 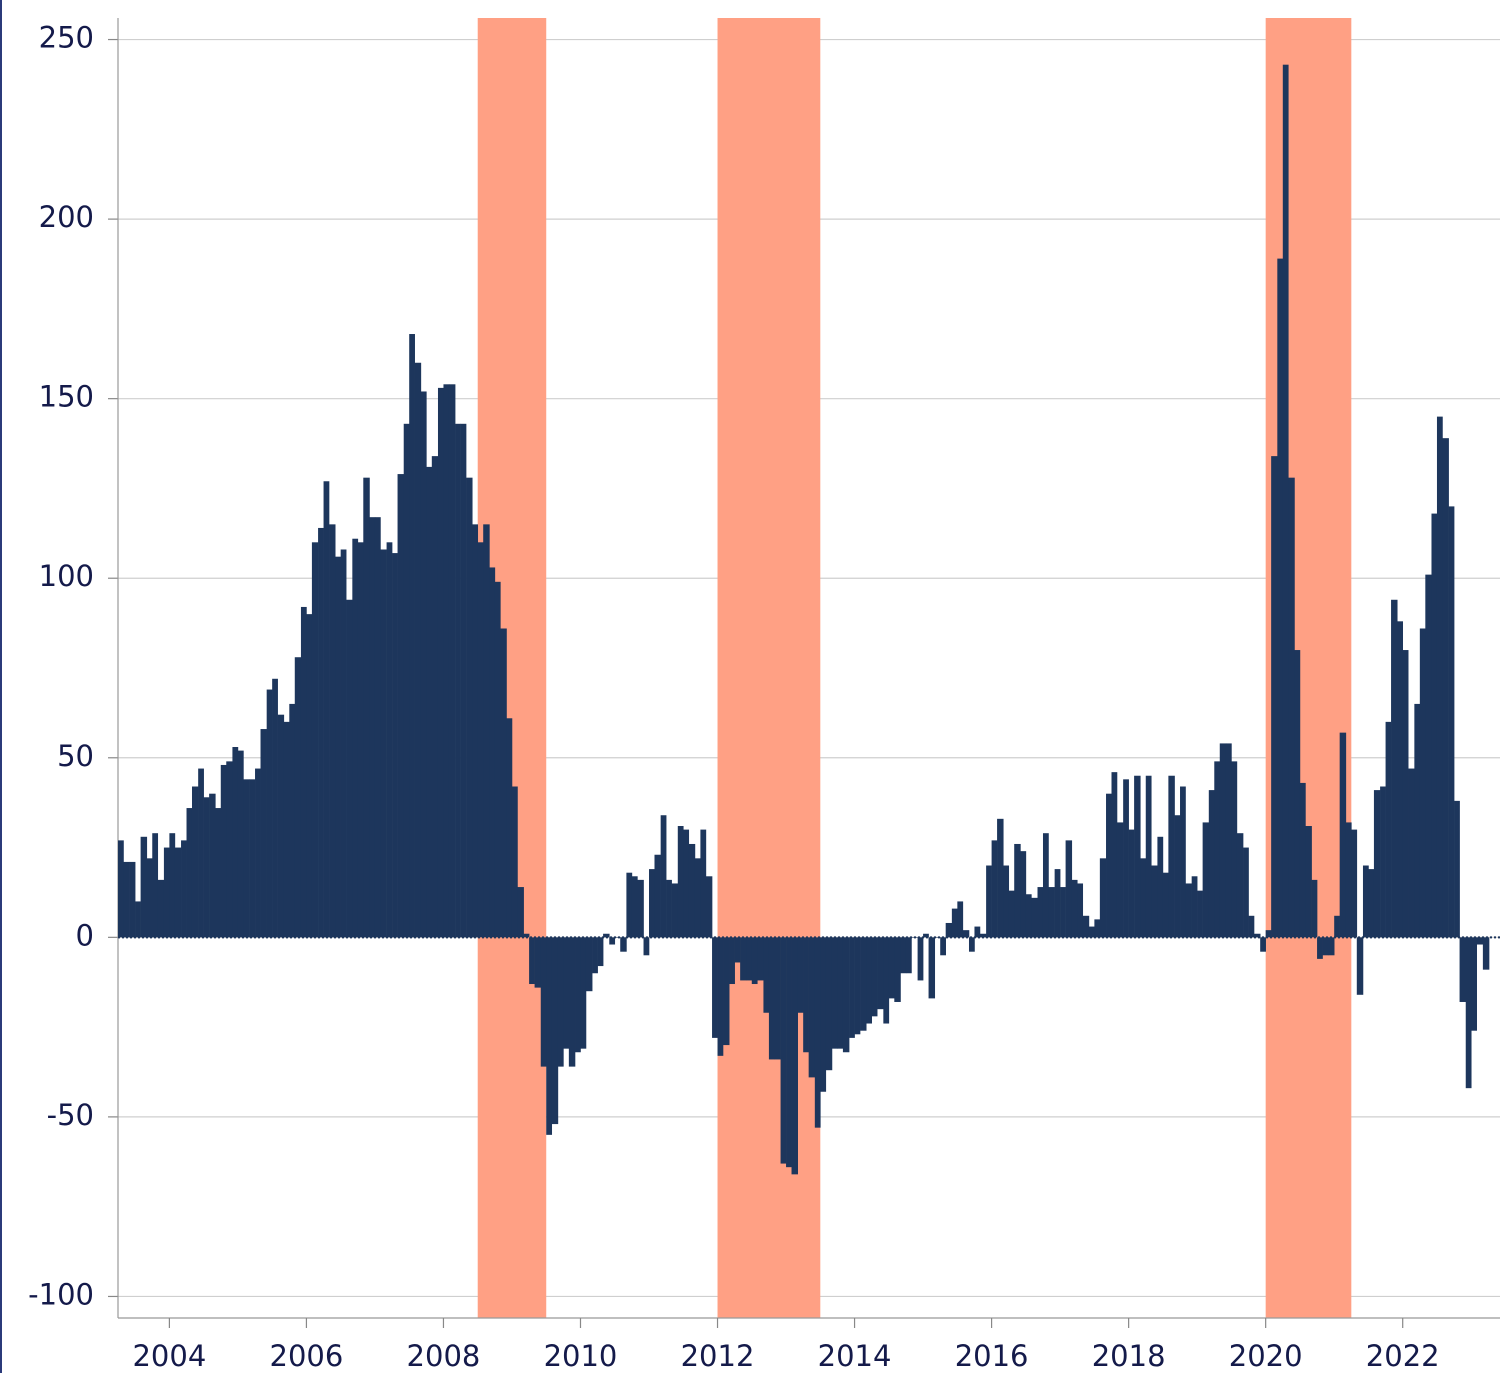 What do you see at coordinates (70, 1115) in the screenshot?
I see `y-tick-label: -50` at bounding box center [70, 1115].